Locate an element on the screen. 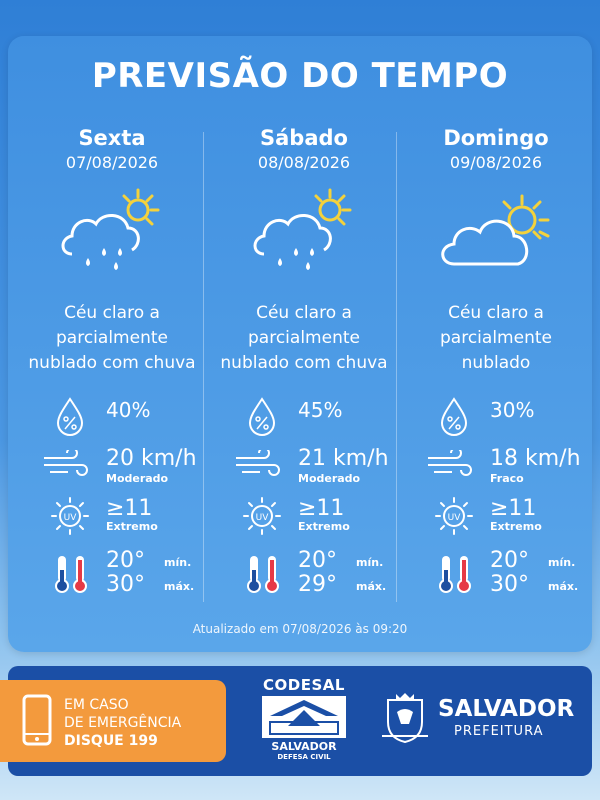  cloud-sun-icon is located at coordinates (495, 230).